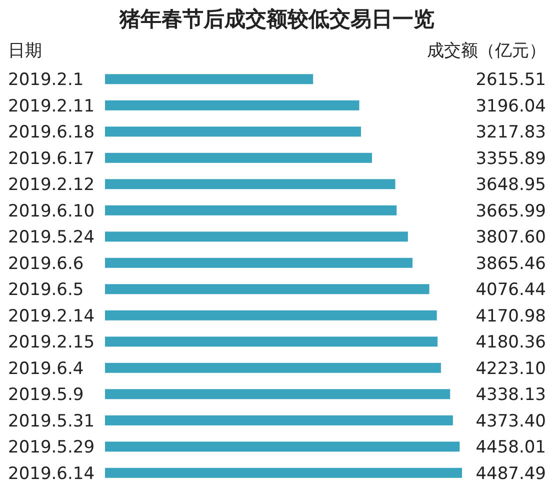  What do you see at coordinates (51, 342) in the screenshot?
I see `y-tick-label: 2019.2.15` at bounding box center [51, 342].